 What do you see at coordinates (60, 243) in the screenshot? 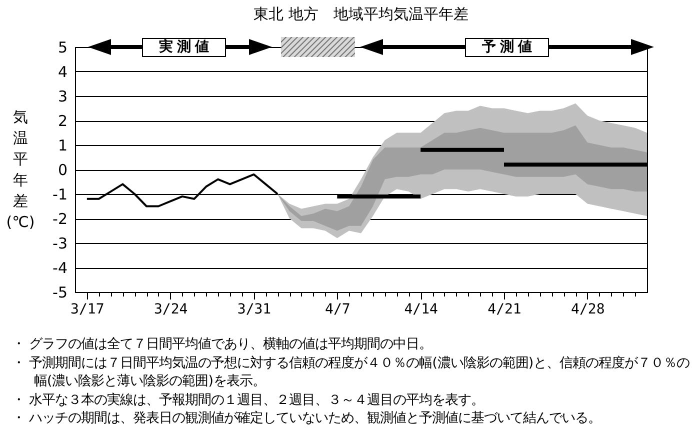
I see `y-tick-label: -3` at bounding box center [60, 243].